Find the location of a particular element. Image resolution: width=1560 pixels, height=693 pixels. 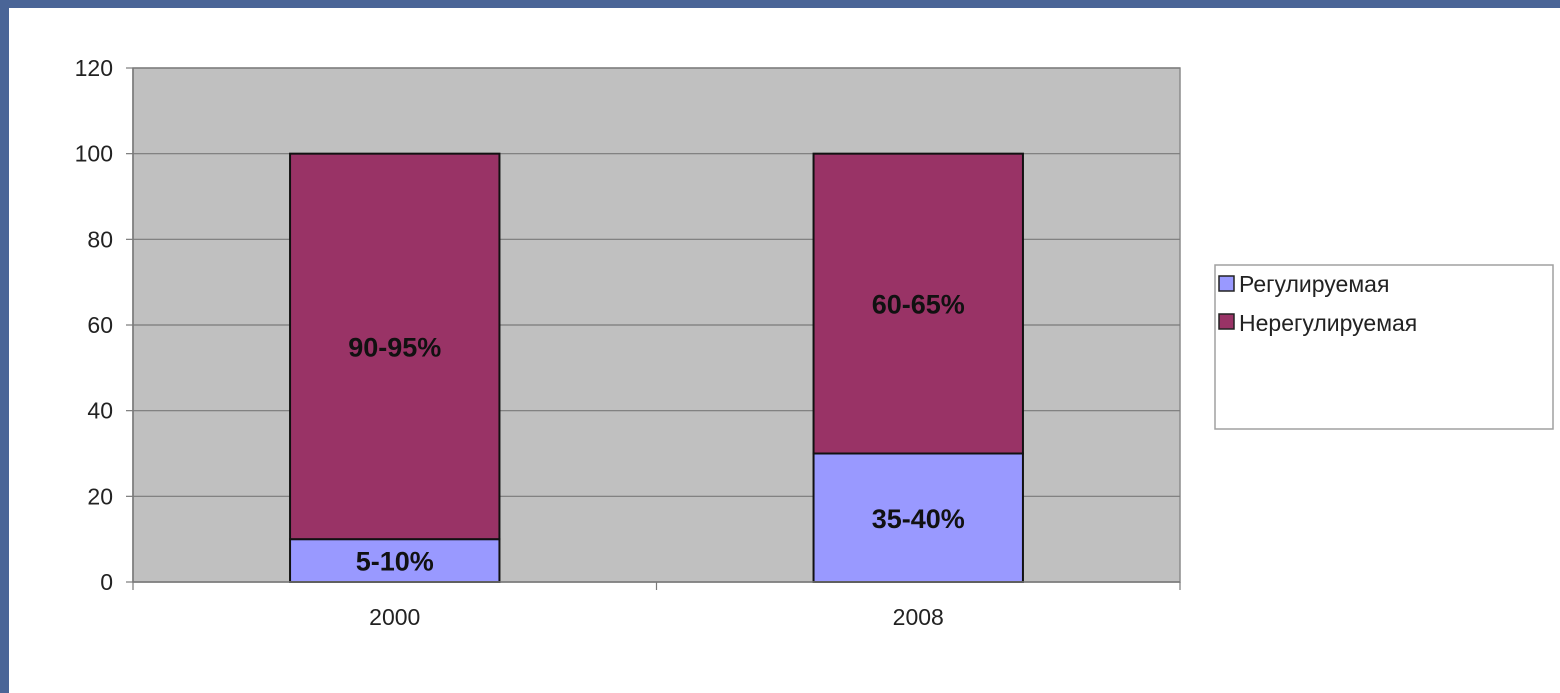

y-tick-label: 100 is located at coordinates (94, 154).